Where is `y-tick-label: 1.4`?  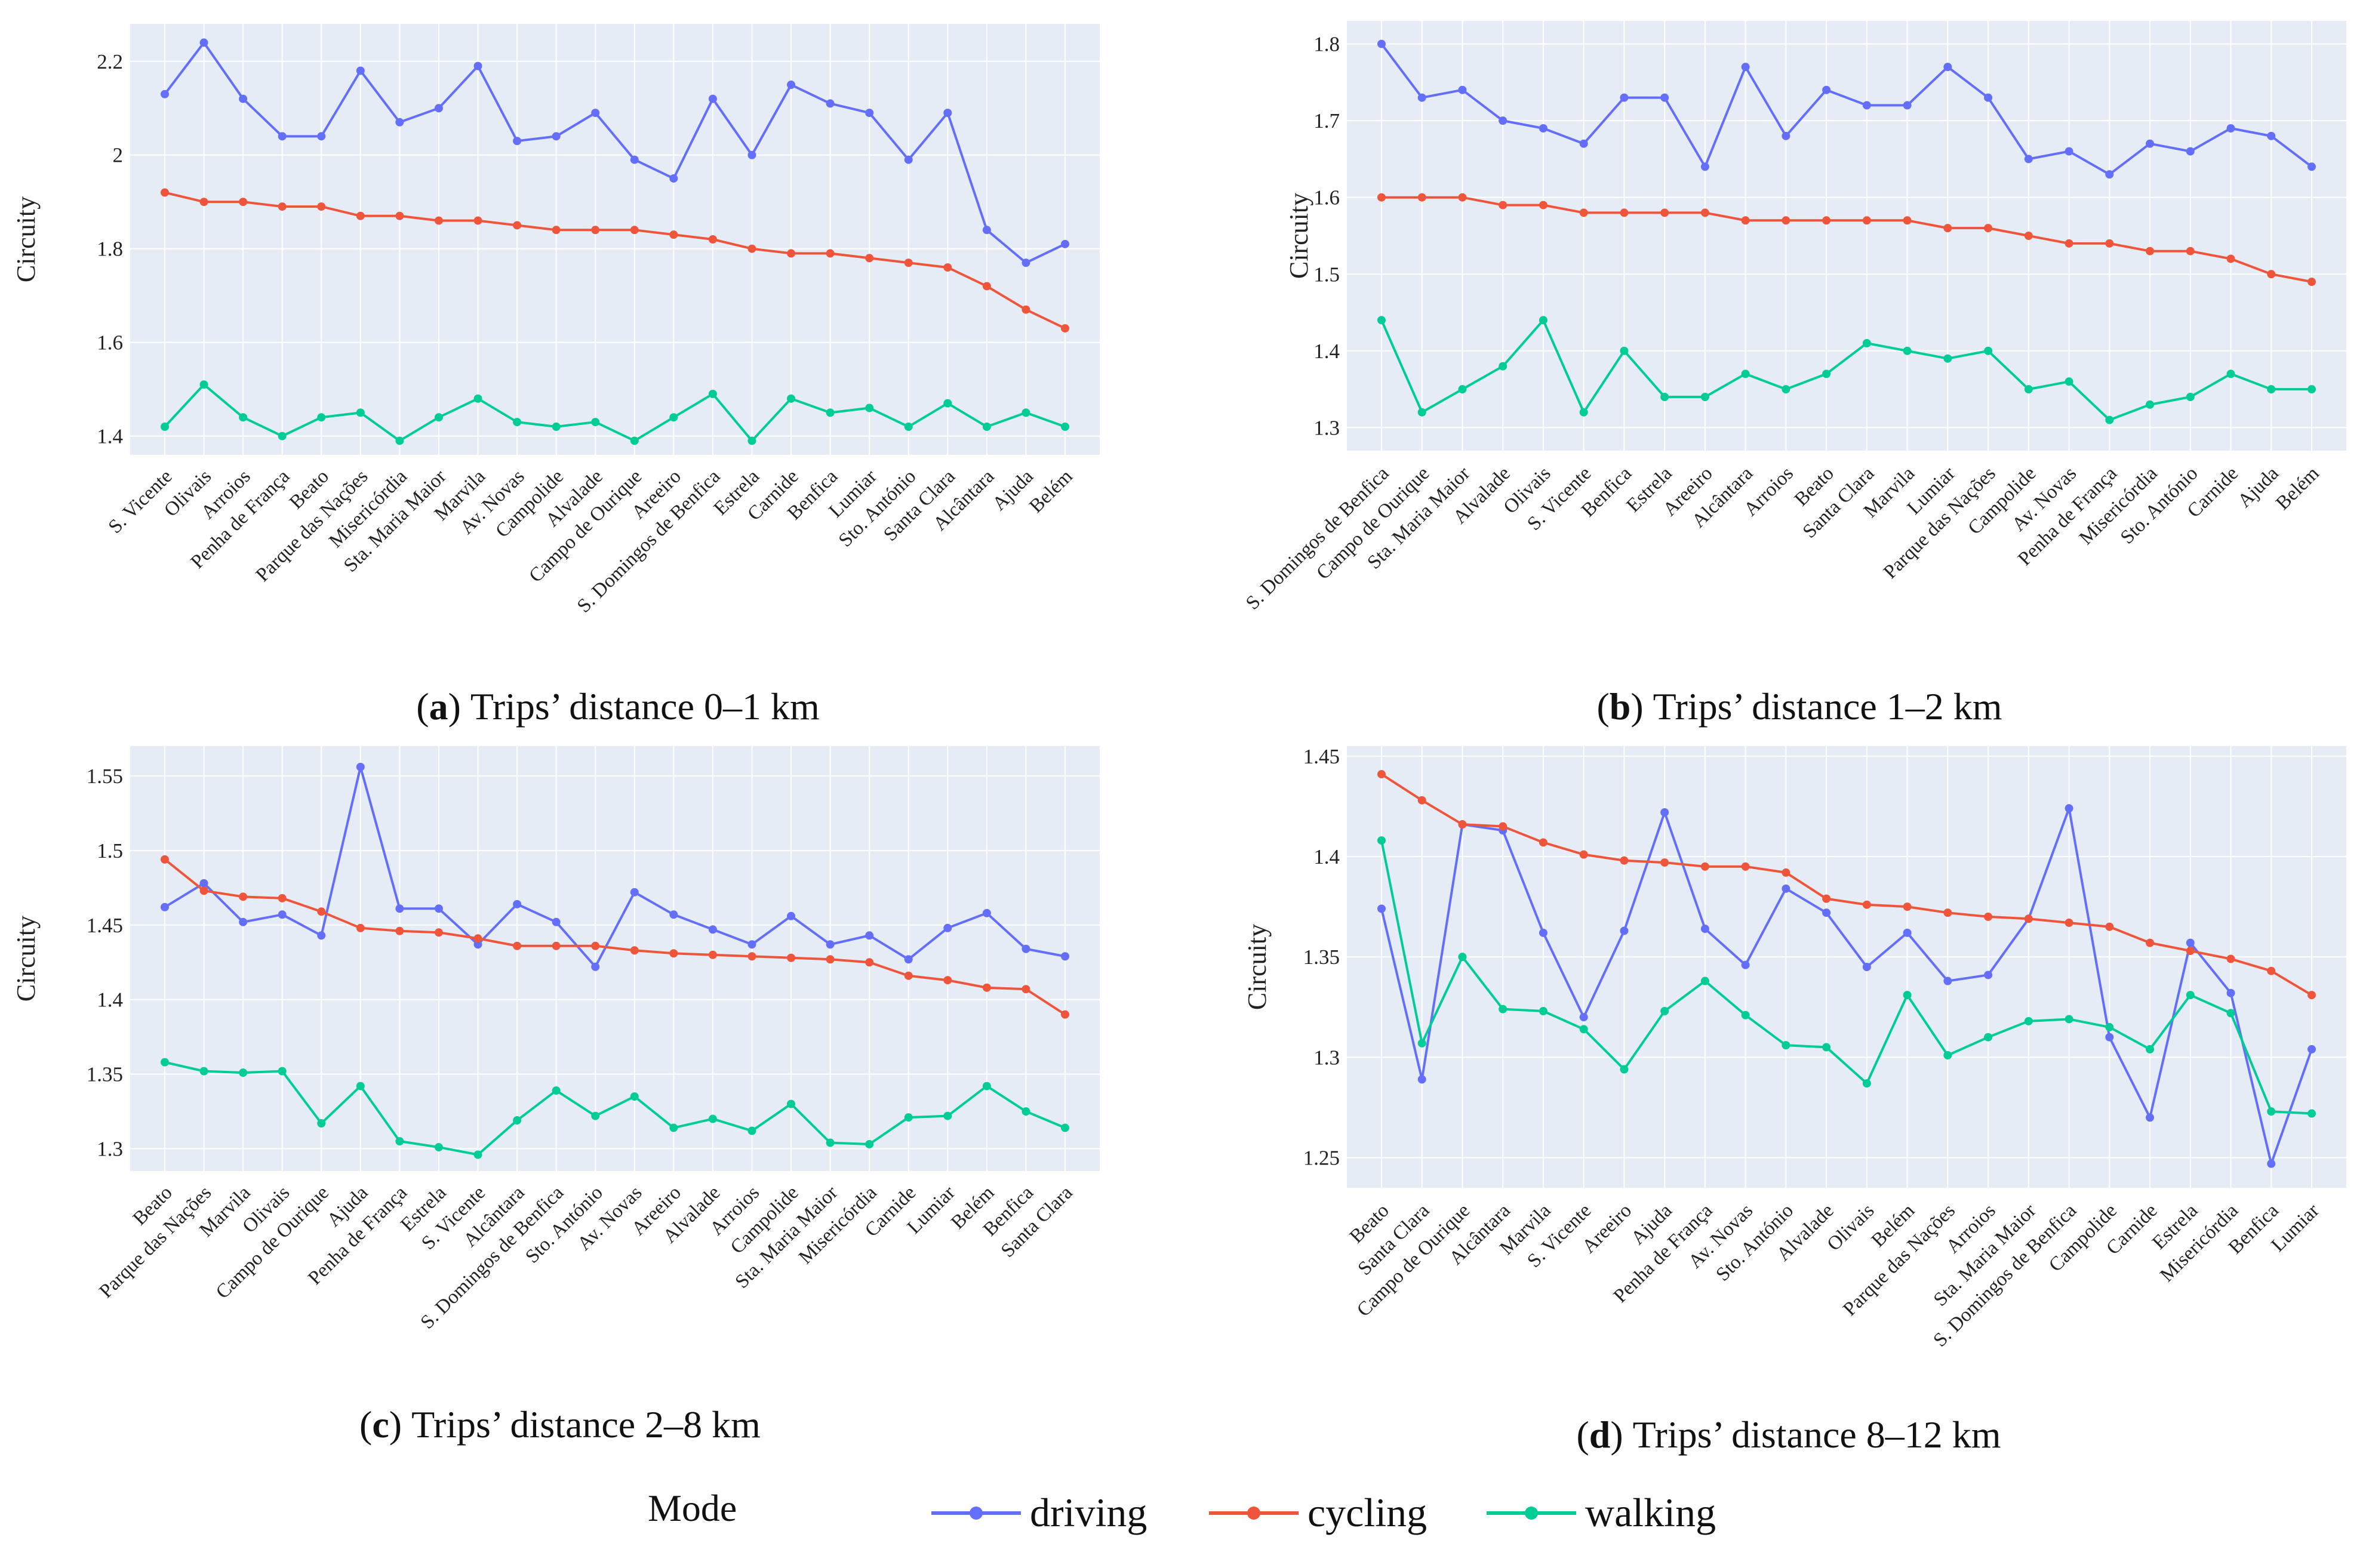 y-tick-label: 1.4 is located at coordinates (110, 1000).